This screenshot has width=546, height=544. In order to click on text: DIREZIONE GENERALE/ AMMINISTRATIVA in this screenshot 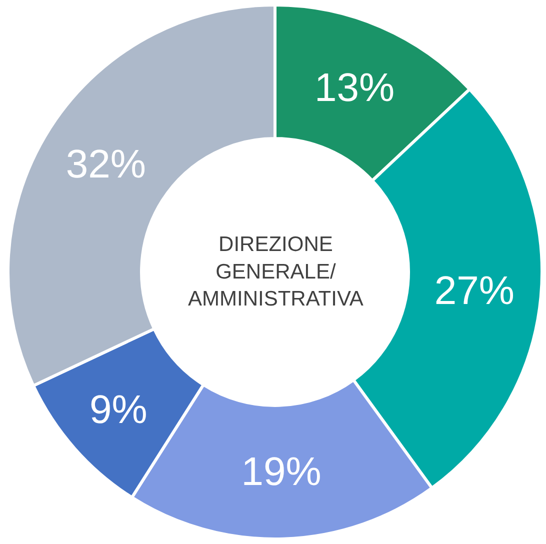, I will do `click(276, 272)`.